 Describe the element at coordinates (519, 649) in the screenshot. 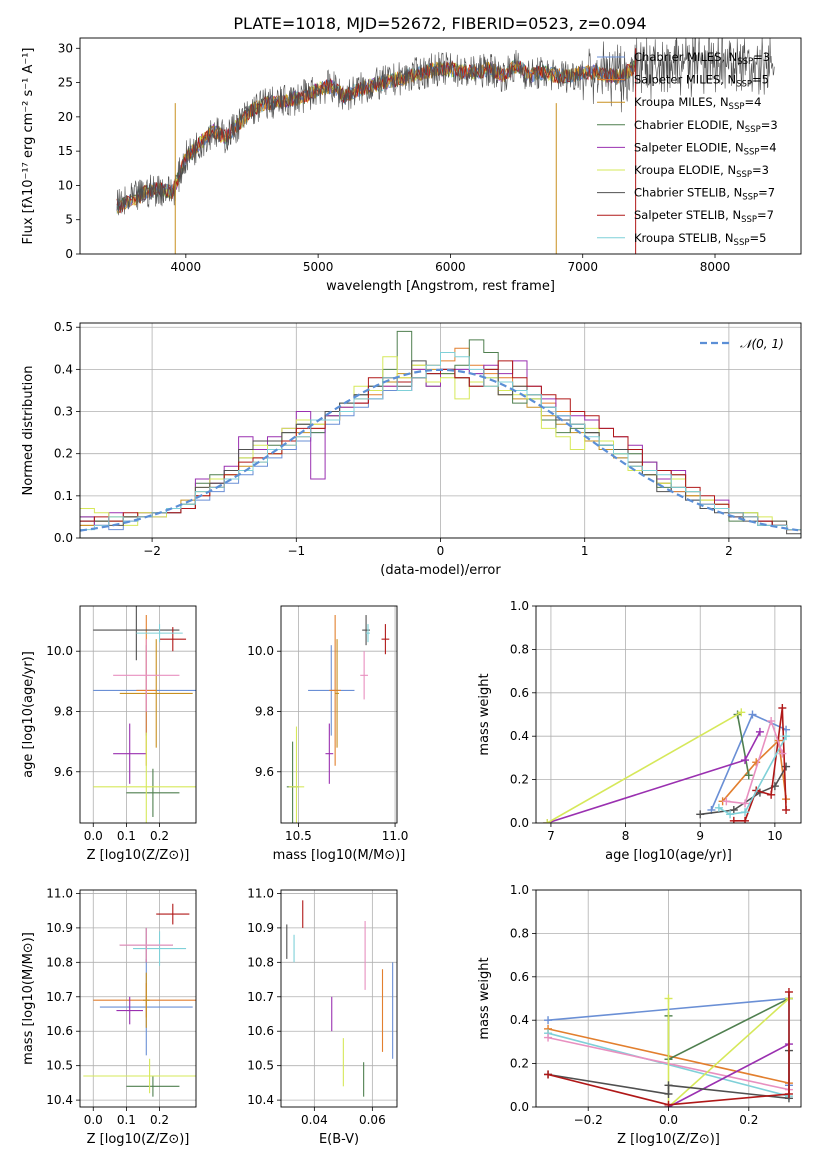

I see `y-tick-label: 0.8` at that location.